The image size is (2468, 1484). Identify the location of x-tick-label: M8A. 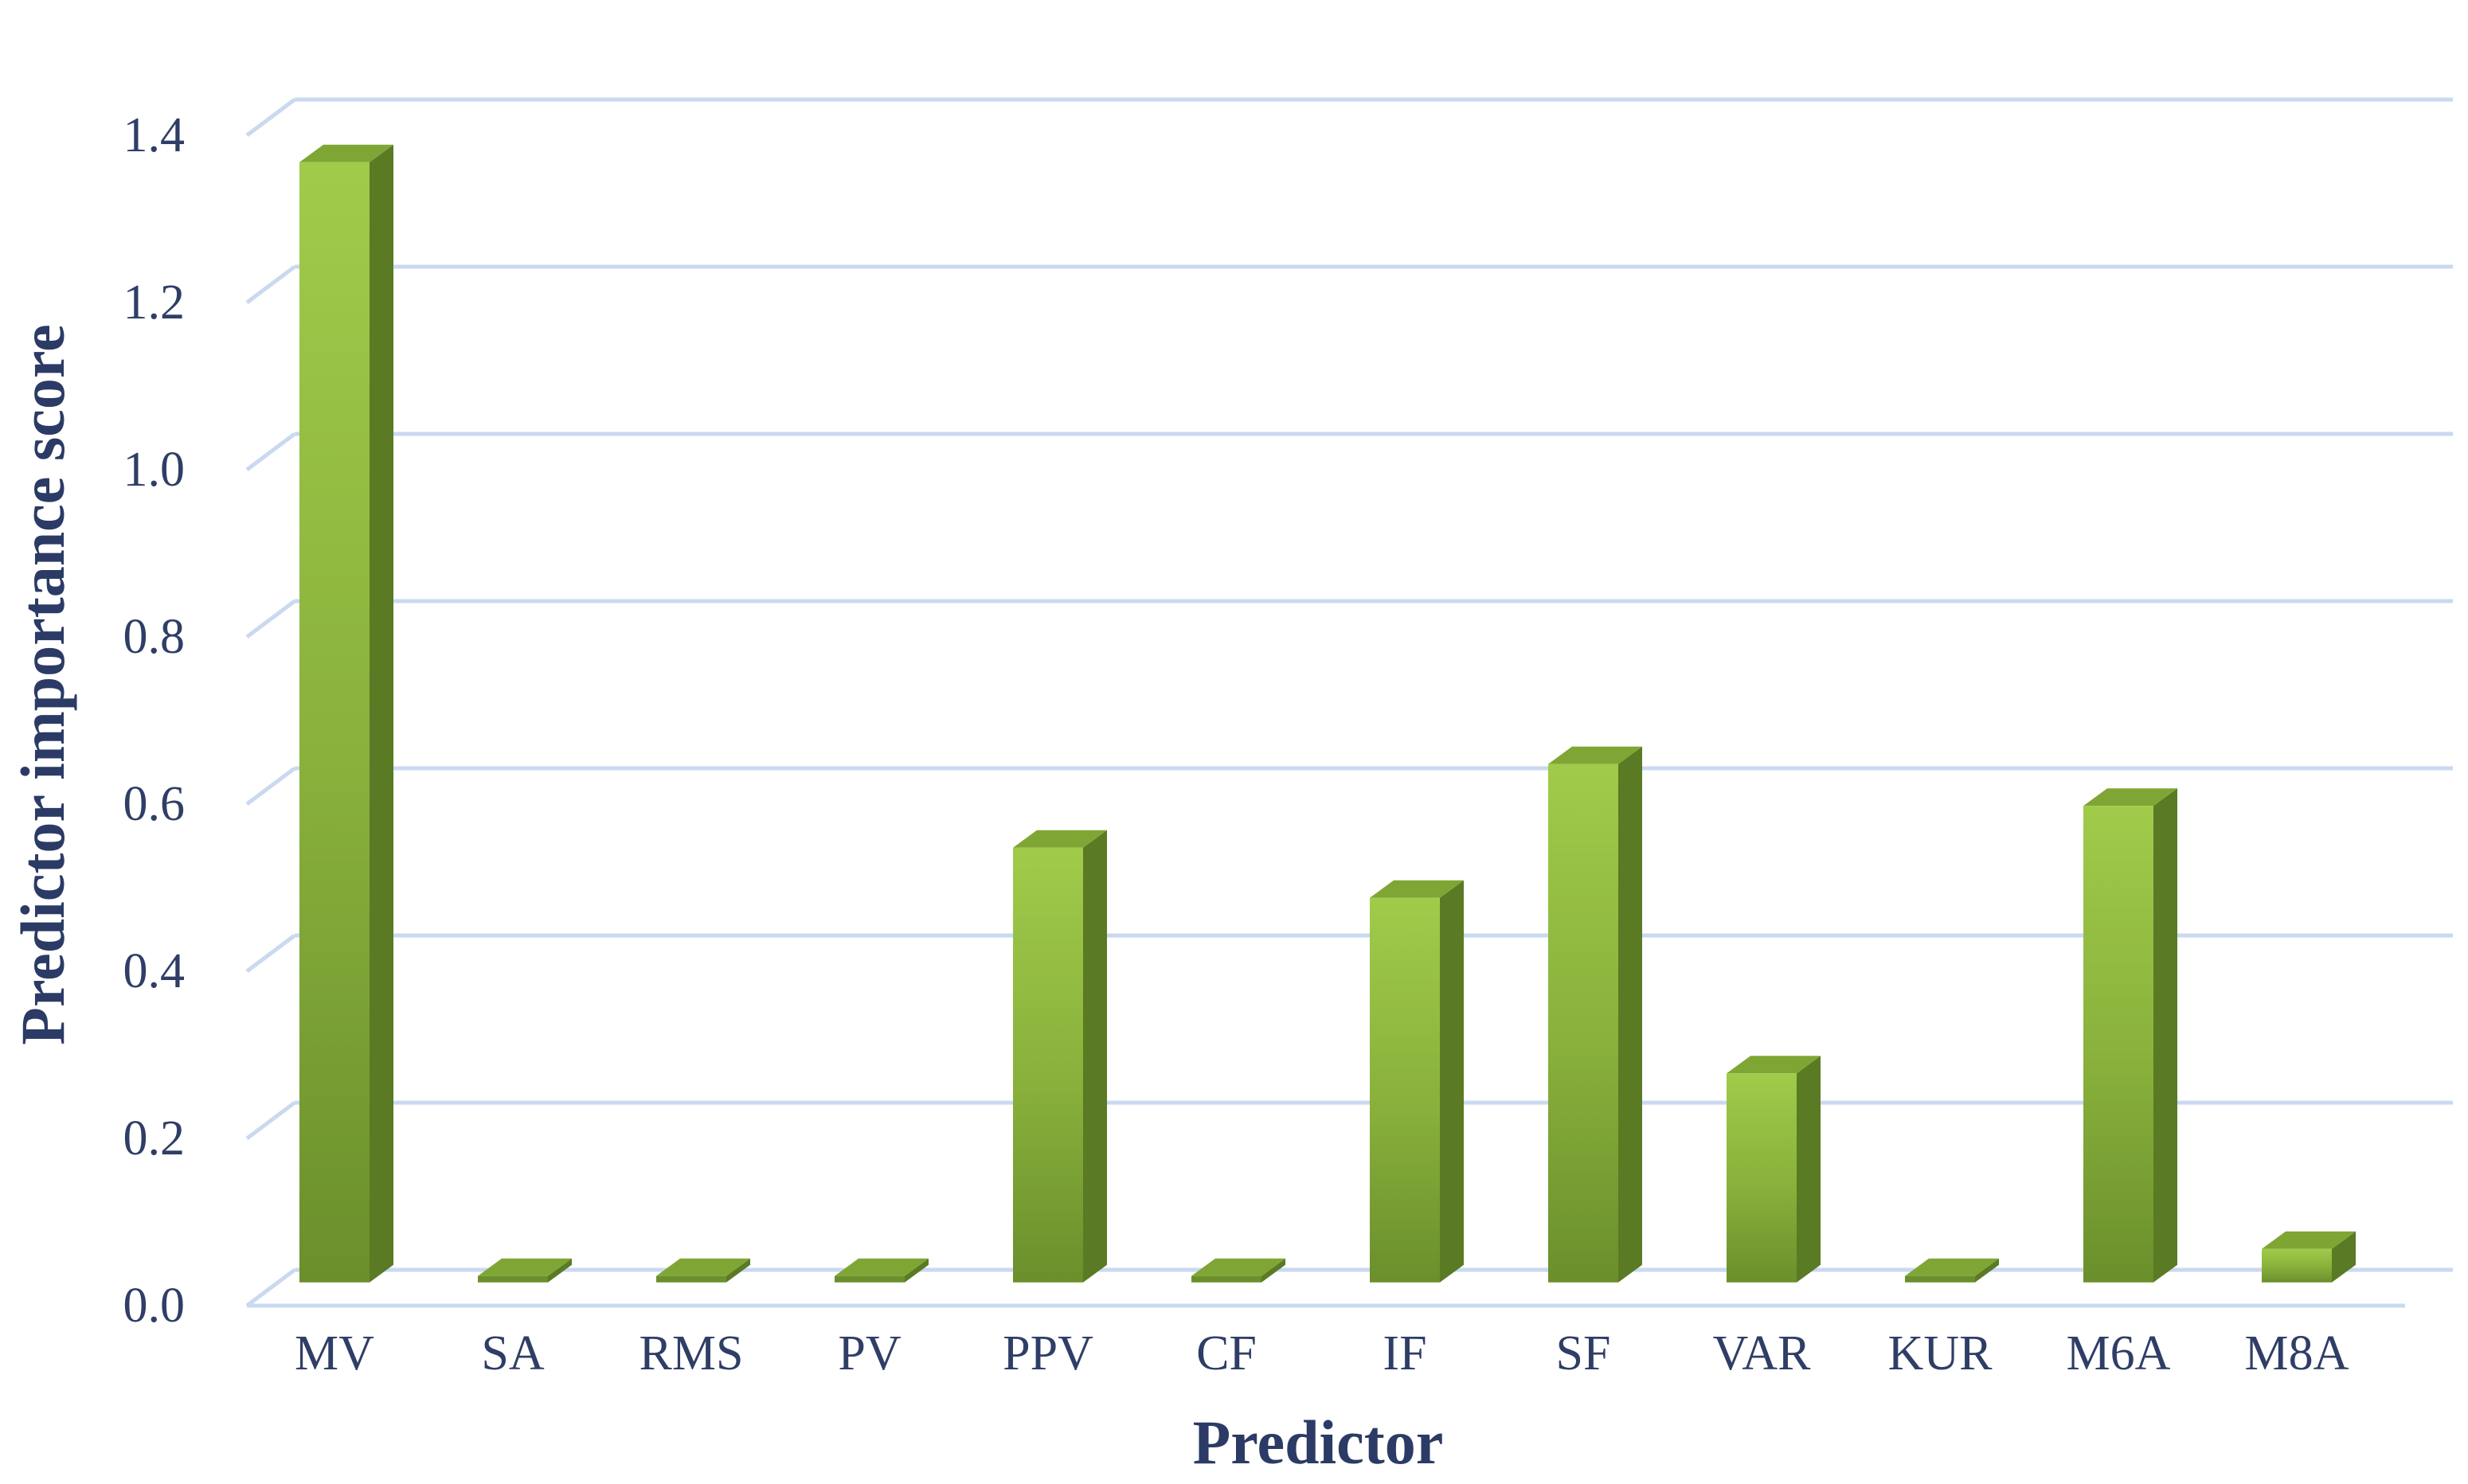
(2297, 1353).